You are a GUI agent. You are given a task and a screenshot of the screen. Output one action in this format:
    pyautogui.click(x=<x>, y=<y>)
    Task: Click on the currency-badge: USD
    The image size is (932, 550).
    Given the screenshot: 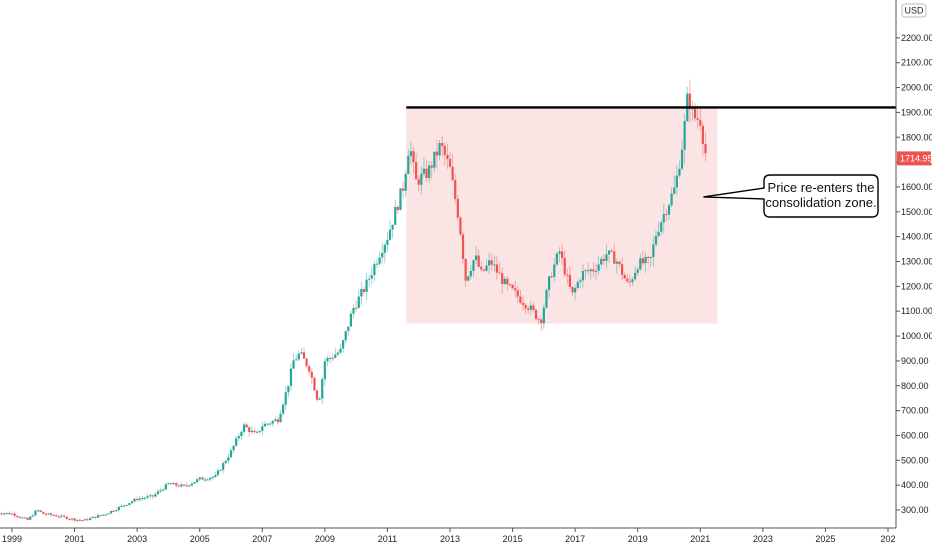 What is the action you would take?
    pyautogui.click(x=914, y=10)
    